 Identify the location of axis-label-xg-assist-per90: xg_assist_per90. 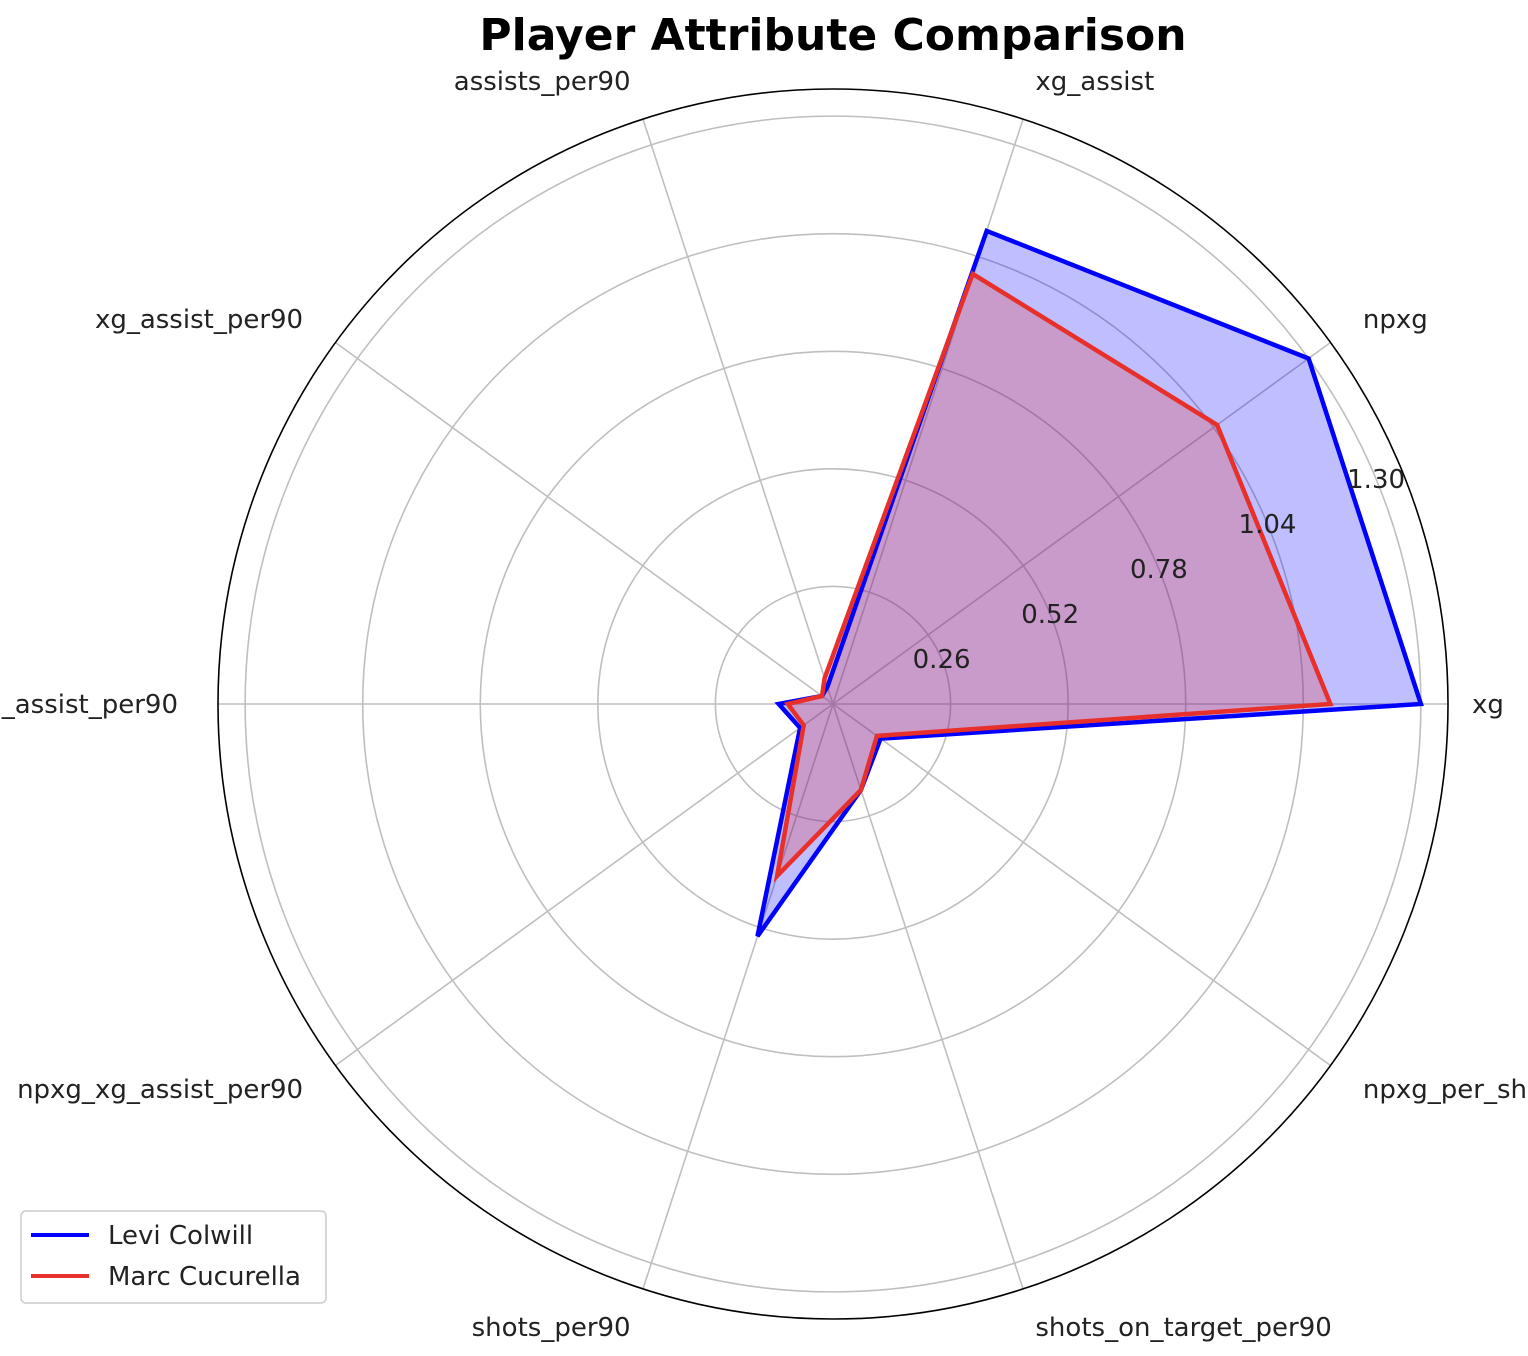
(199, 320).